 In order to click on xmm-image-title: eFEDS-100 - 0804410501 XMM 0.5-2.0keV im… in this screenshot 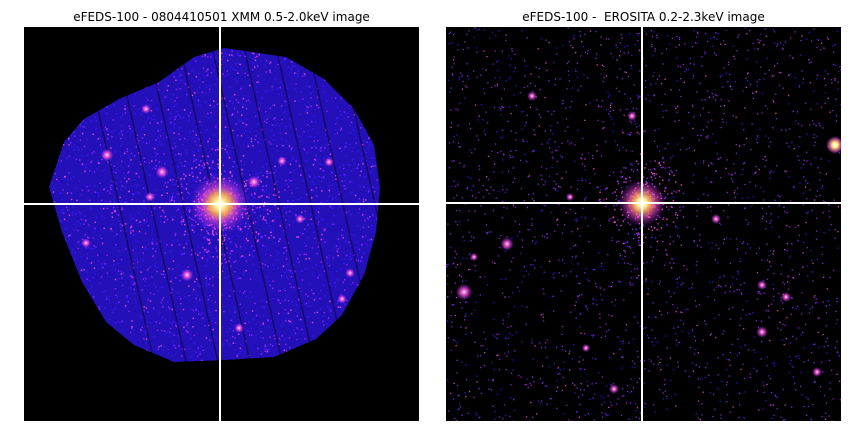, I will do `click(221, 17)`.